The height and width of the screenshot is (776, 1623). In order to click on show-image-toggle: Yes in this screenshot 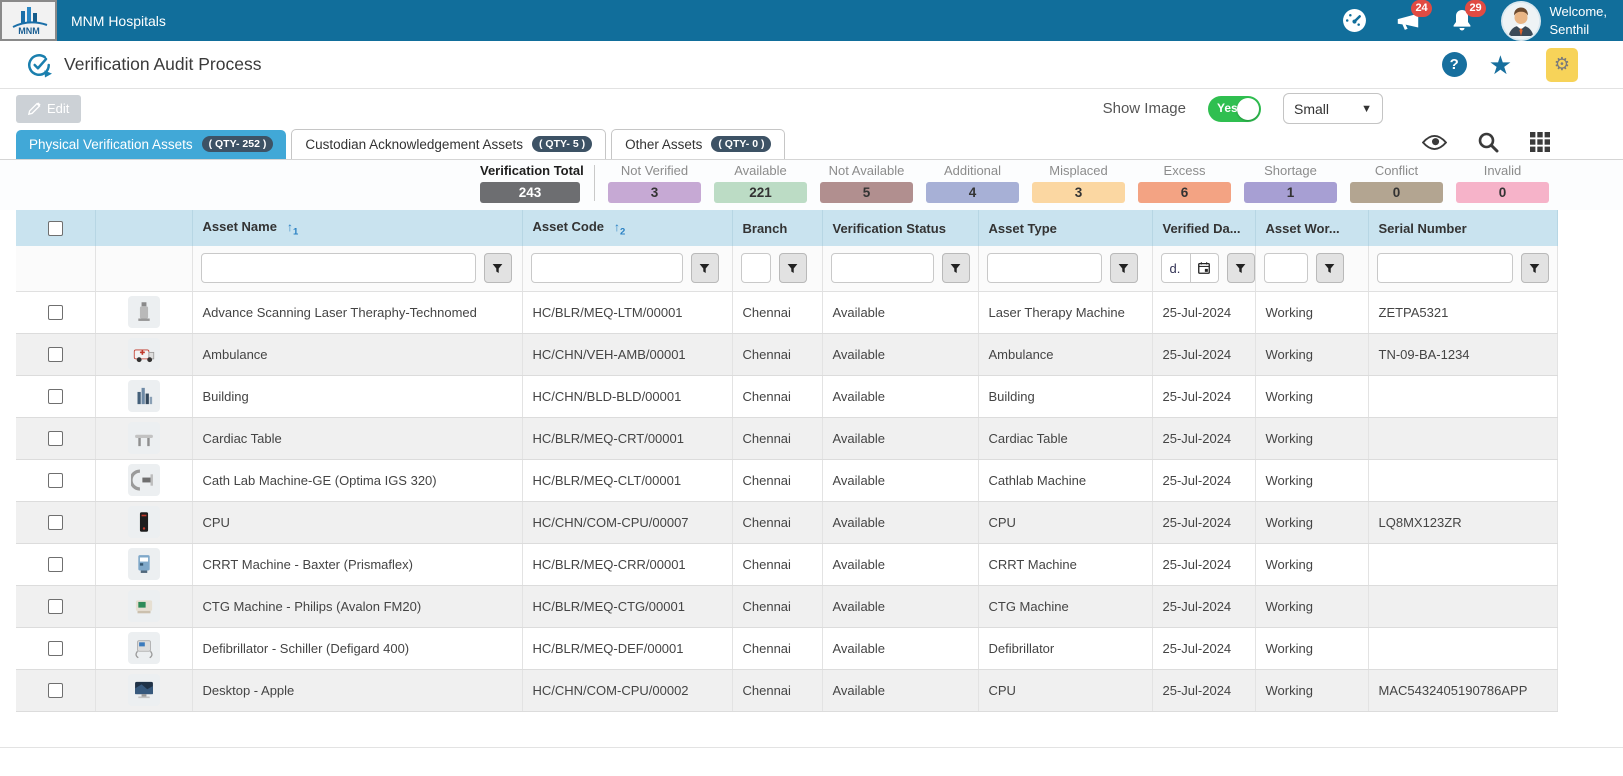, I will do `click(1234, 108)`.